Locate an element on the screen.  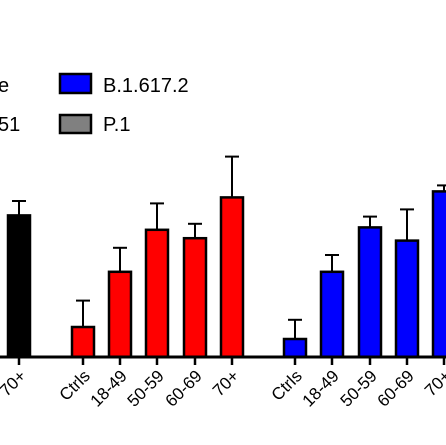
x-tick-label-0-0: 70+ is located at coordinates (15, 383).